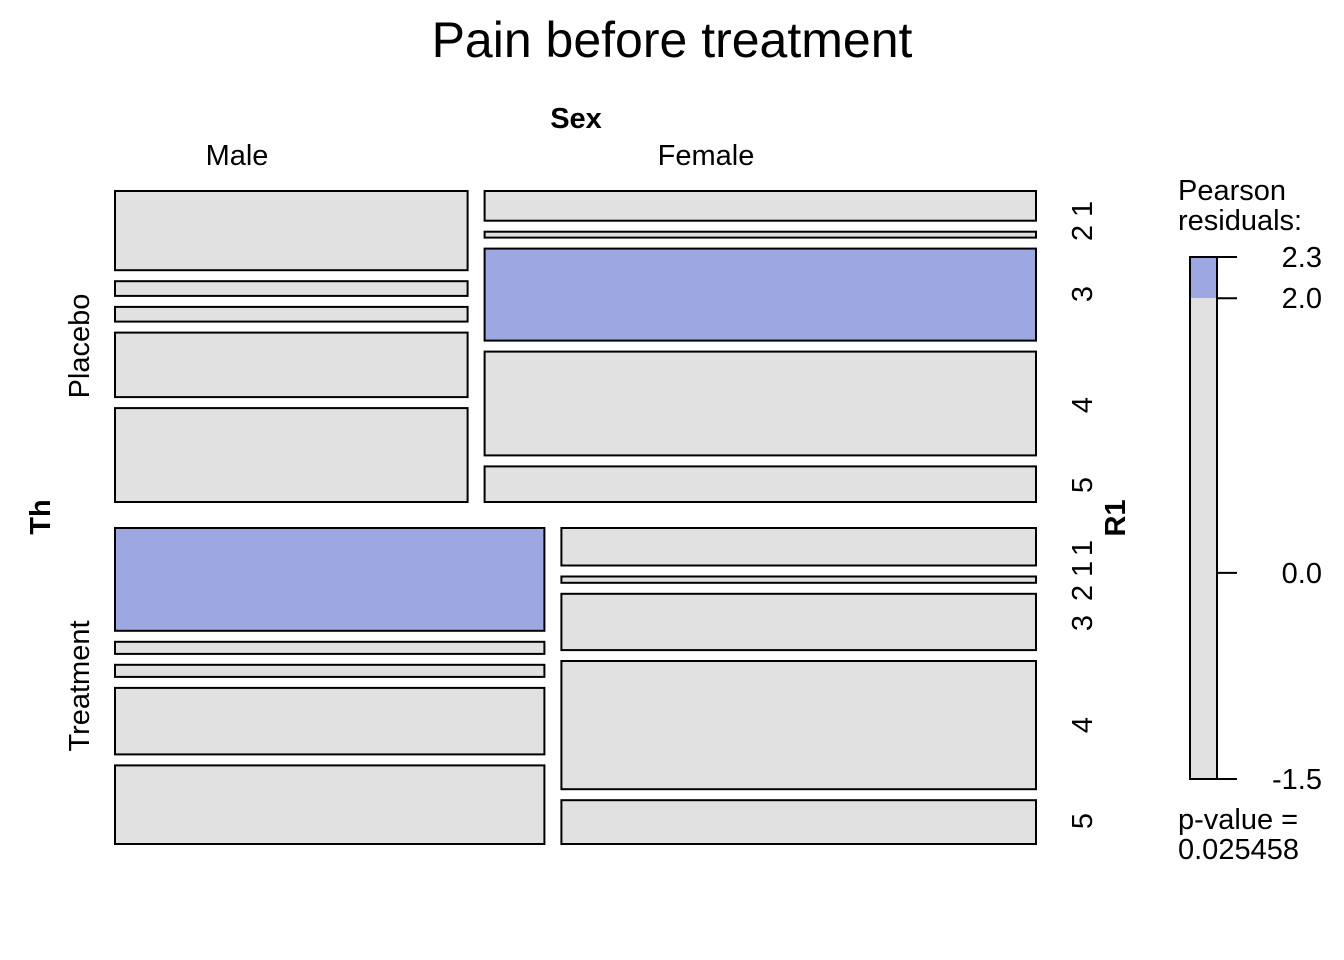 This screenshot has width=1344, height=960. I want to click on r1-label-treatment-5: 5, so click(1083, 821).